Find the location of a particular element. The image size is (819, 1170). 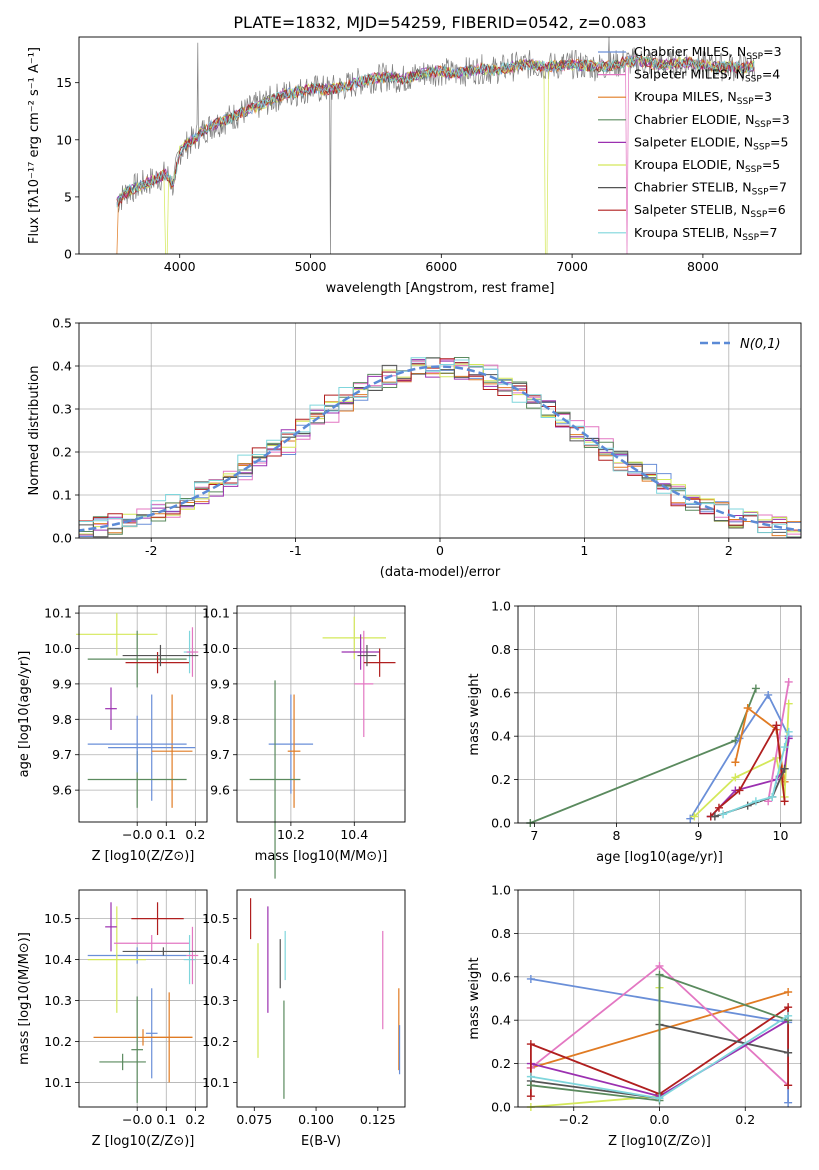

x-tick-label: 2 is located at coordinates (729, 550).